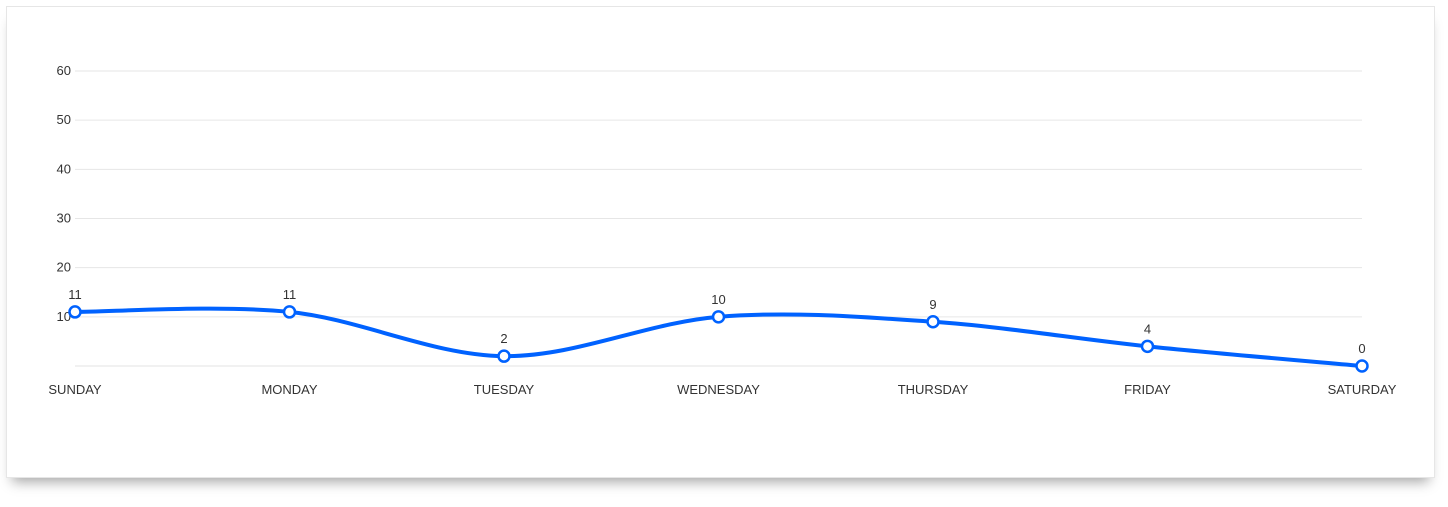 Image resolution: width=1448 pixels, height=507 pixels. Describe the element at coordinates (503, 338) in the screenshot. I see `data-label: 2` at that location.